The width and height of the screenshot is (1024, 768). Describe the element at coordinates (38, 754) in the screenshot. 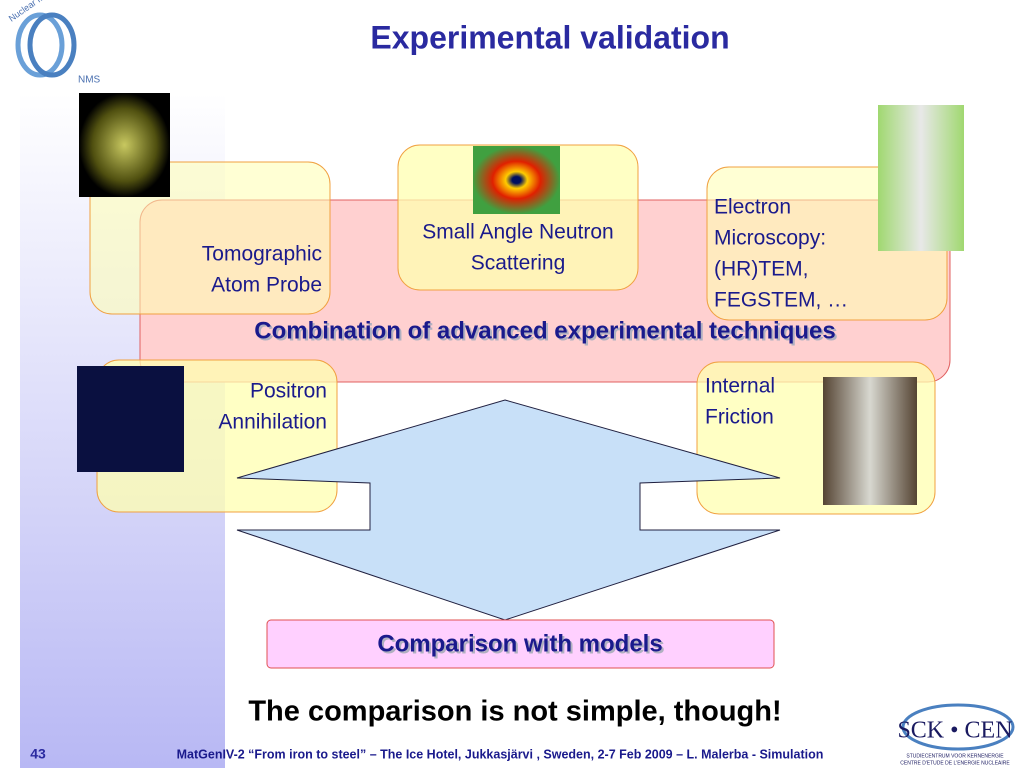

I see `page-number: 43` at that location.